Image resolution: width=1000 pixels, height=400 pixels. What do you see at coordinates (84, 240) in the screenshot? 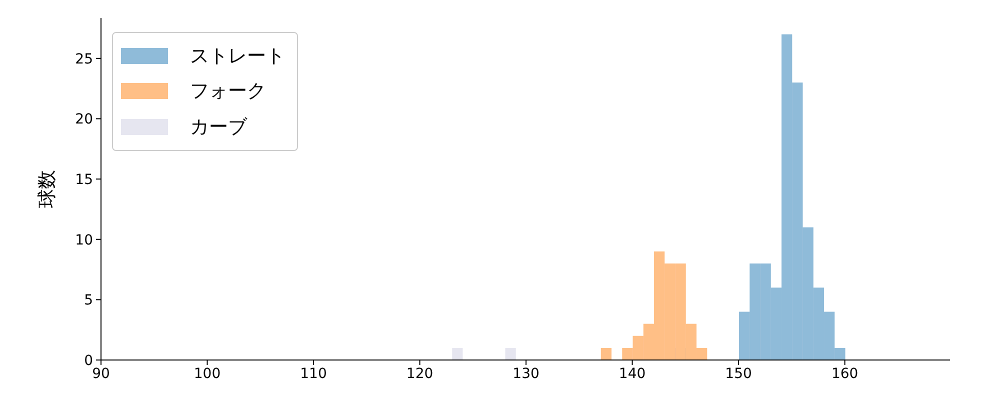
I see `y-tick-label: 10` at bounding box center [84, 240].